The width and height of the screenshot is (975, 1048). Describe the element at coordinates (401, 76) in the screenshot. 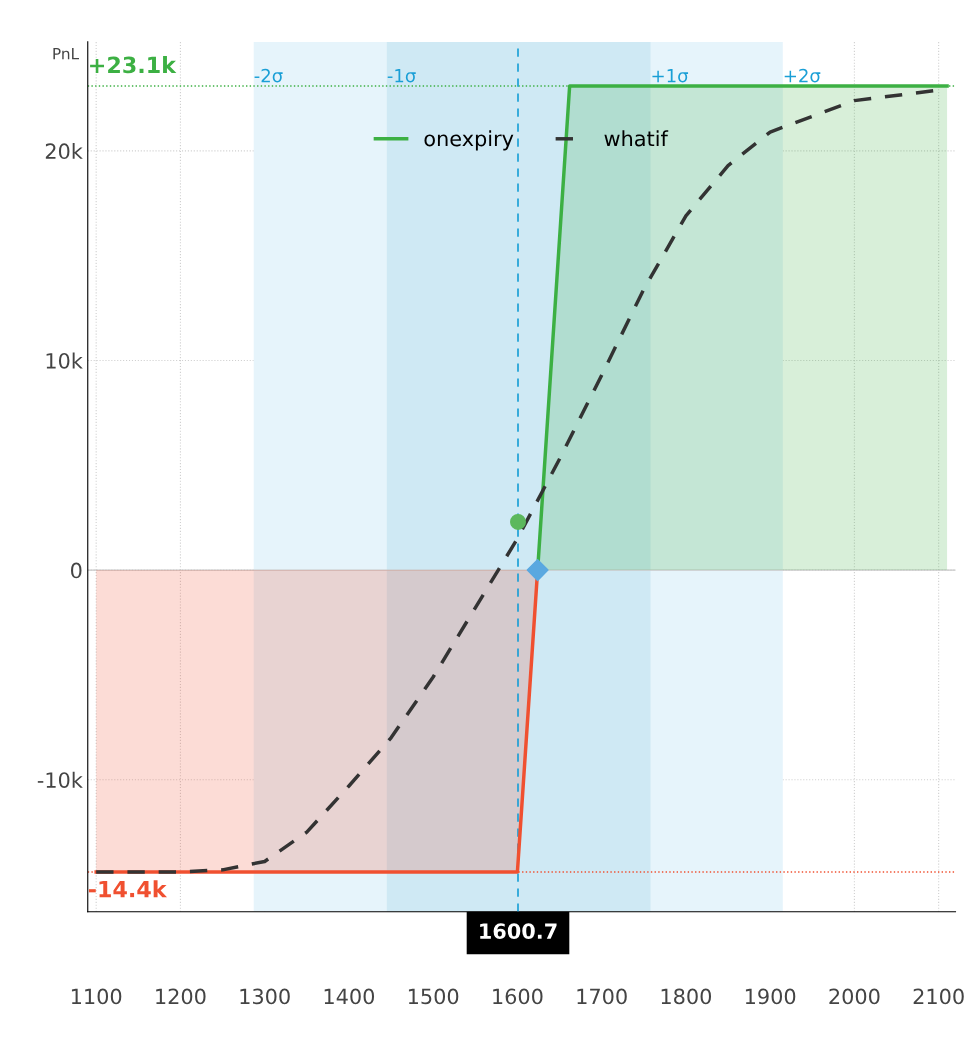

I see `annotation: -1σ` at that location.